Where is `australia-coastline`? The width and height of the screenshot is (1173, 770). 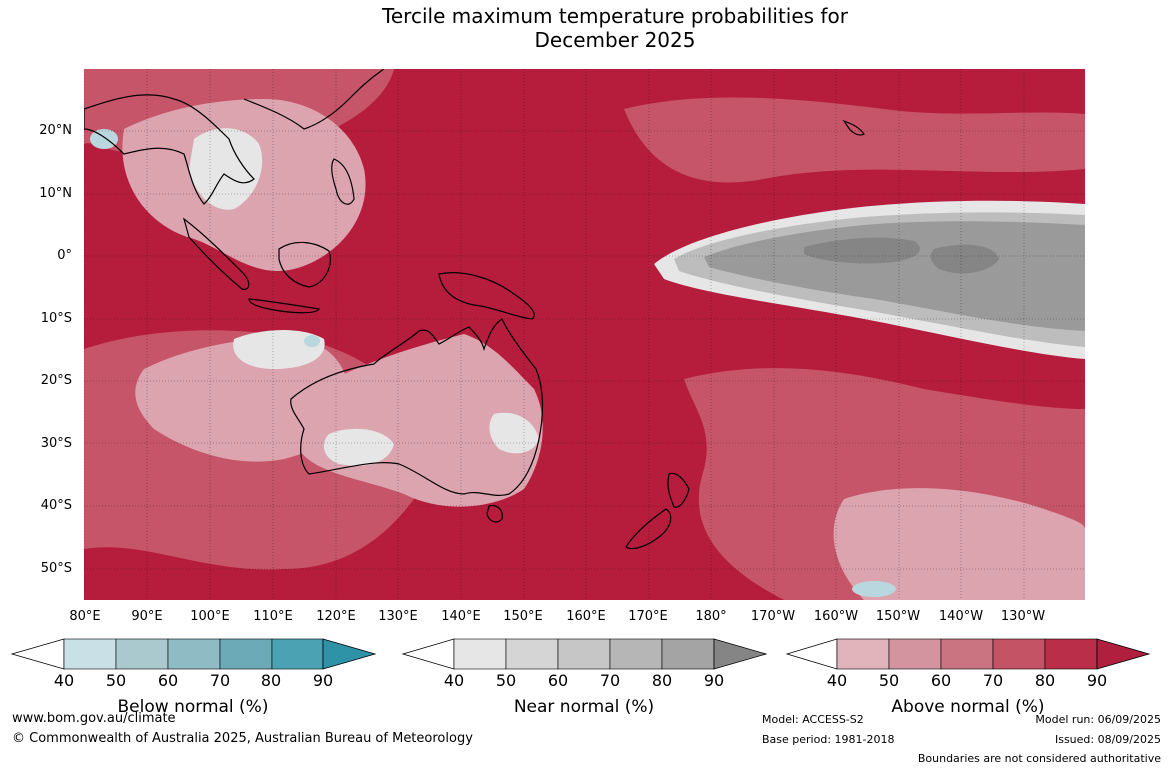 australia-coastline is located at coordinates (417, 407).